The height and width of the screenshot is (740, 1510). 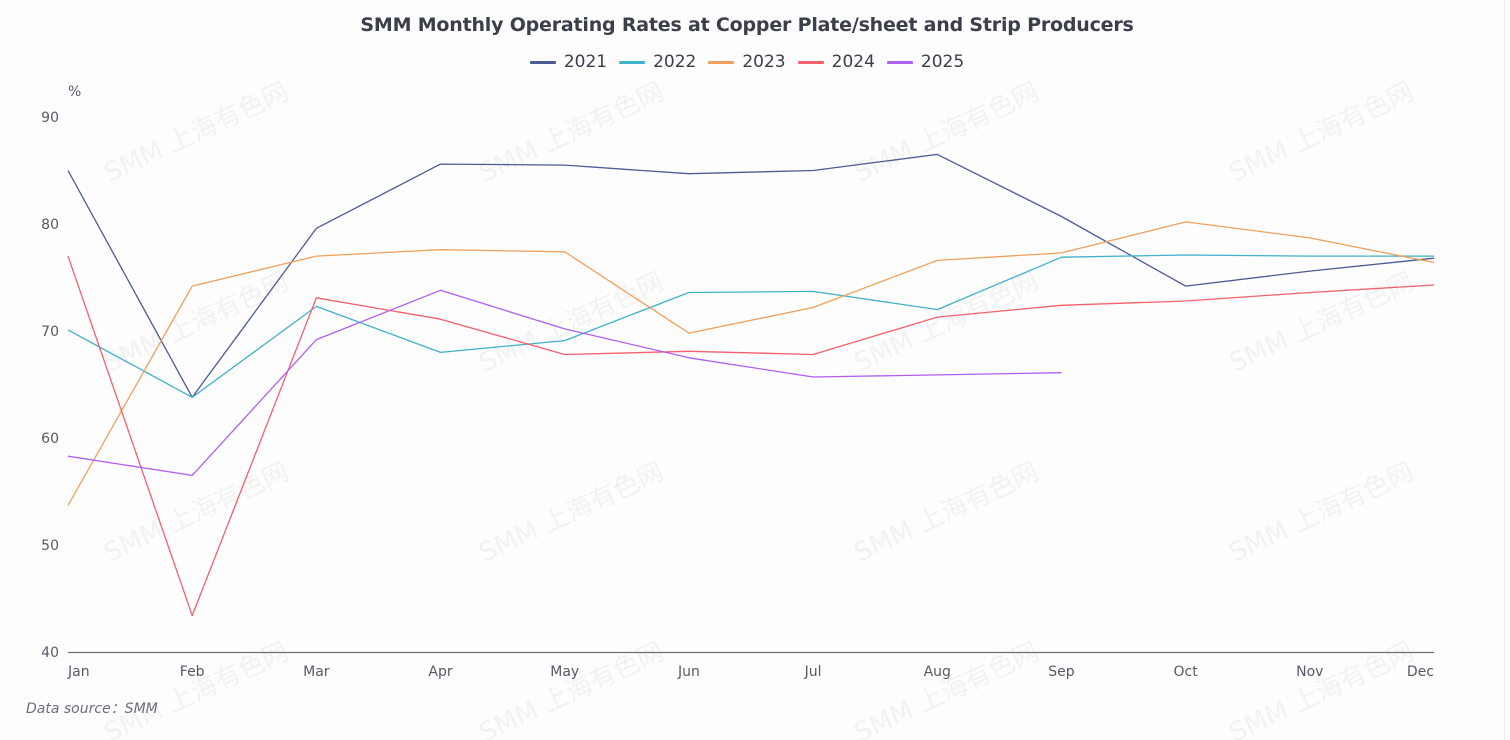 What do you see at coordinates (192, 475) in the screenshot?
I see `data-point-2025-Feb` at bounding box center [192, 475].